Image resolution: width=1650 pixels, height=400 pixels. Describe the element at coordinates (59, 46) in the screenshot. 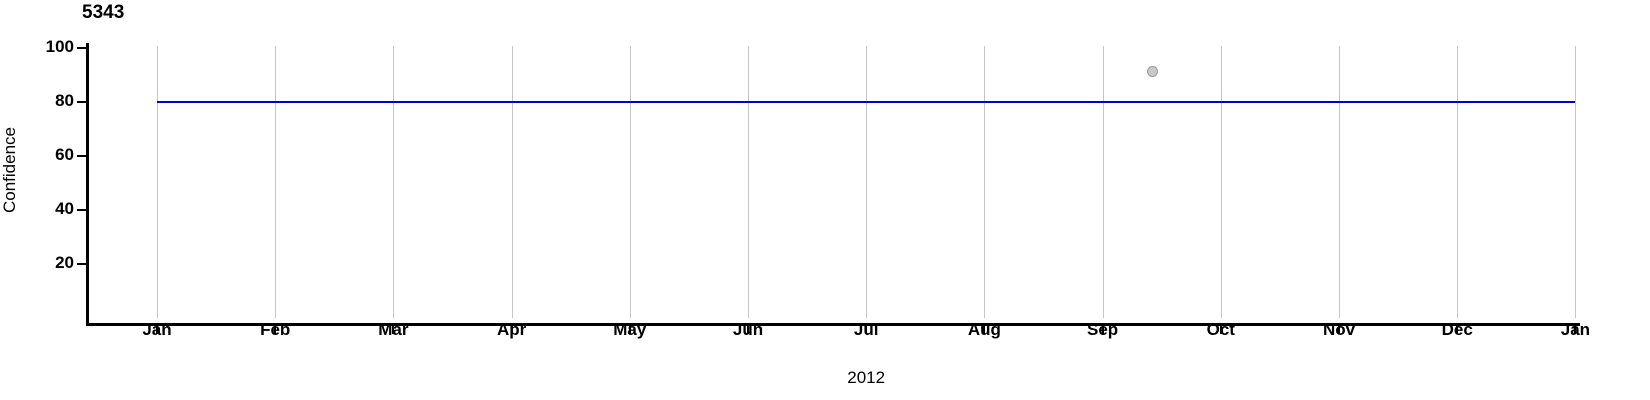

I see `y-axis-tick-label: 100` at that location.